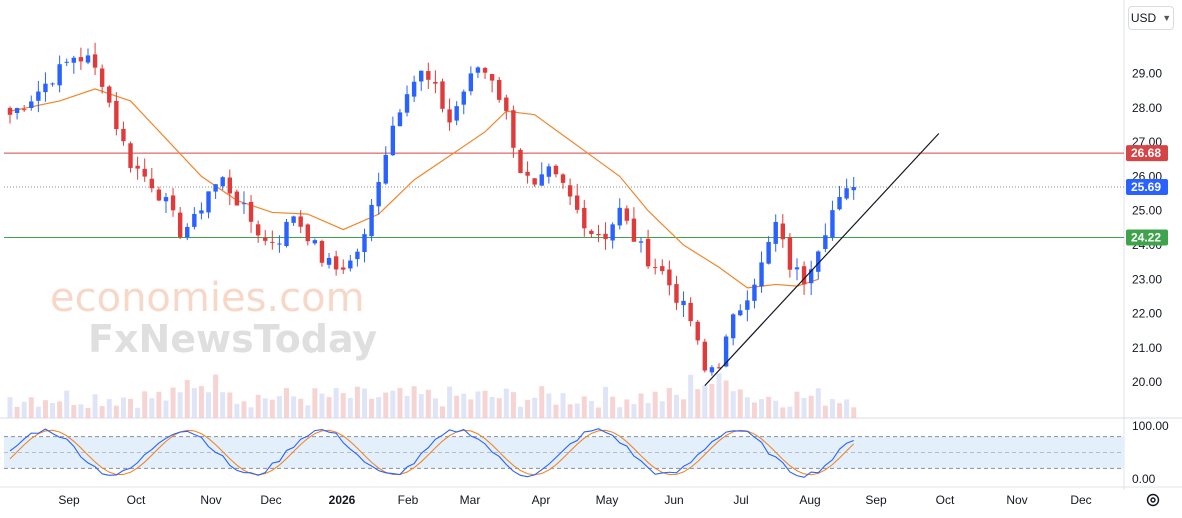 The width and height of the screenshot is (1182, 518). What do you see at coordinates (822, 260) in the screenshot?
I see `trendline` at bounding box center [822, 260].